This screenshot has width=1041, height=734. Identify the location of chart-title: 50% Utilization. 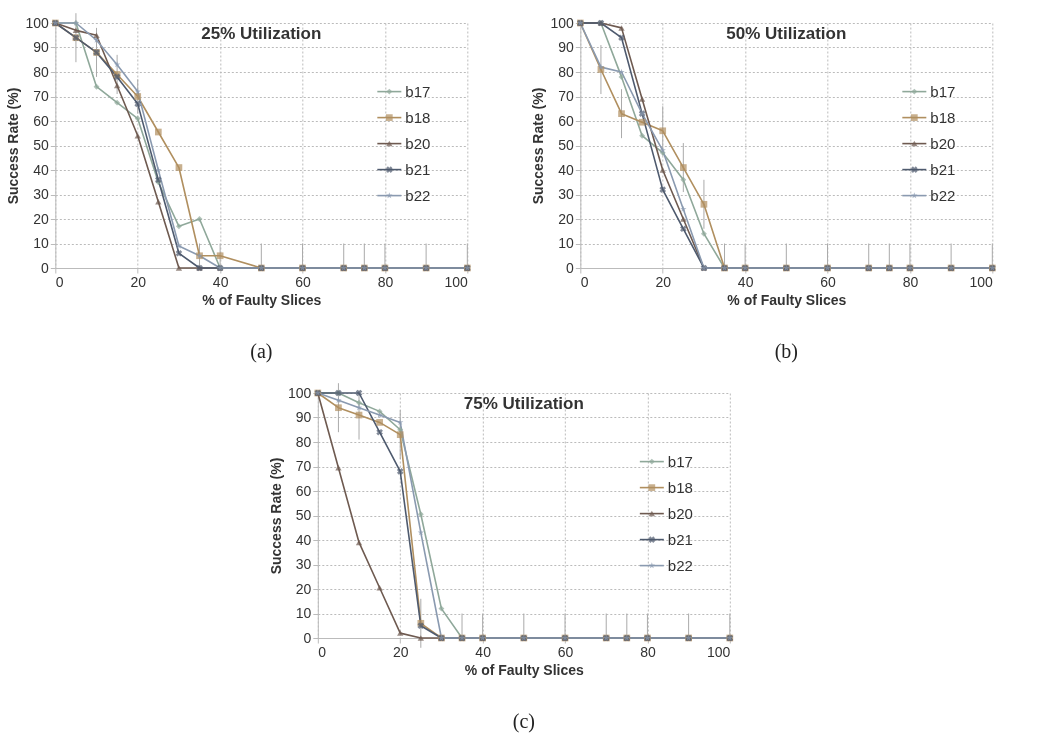
(786, 33).